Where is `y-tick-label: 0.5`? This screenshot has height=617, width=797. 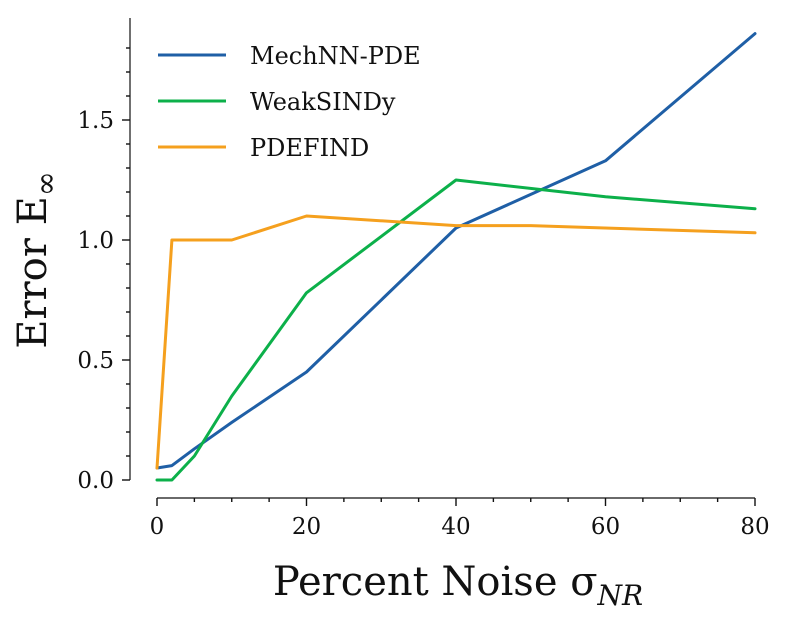
y-tick-label: 0.5 is located at coordinates (95, 361).